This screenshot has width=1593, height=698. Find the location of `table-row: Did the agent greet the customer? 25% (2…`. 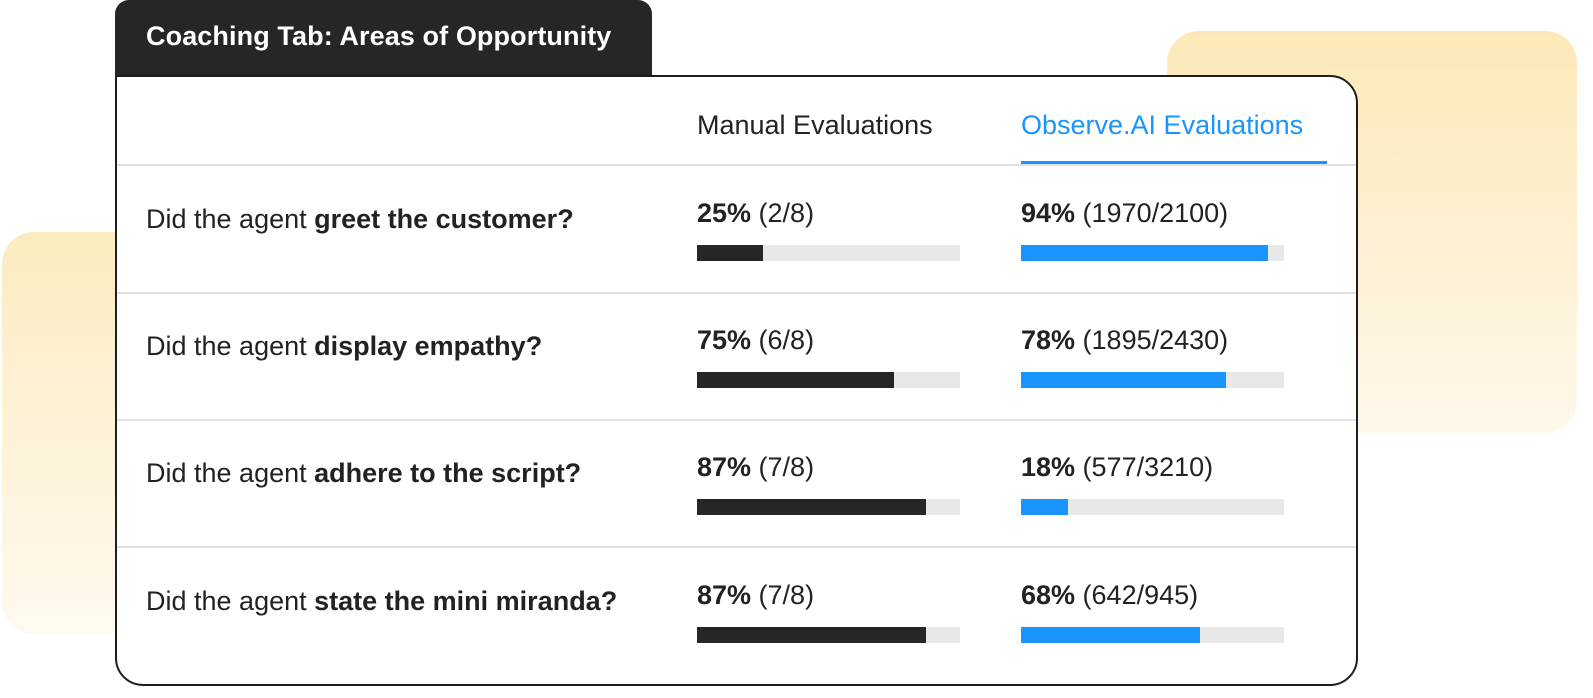

table-row: Did the agent greet the customer? 25% (2… is located at coordinates (736, 229).